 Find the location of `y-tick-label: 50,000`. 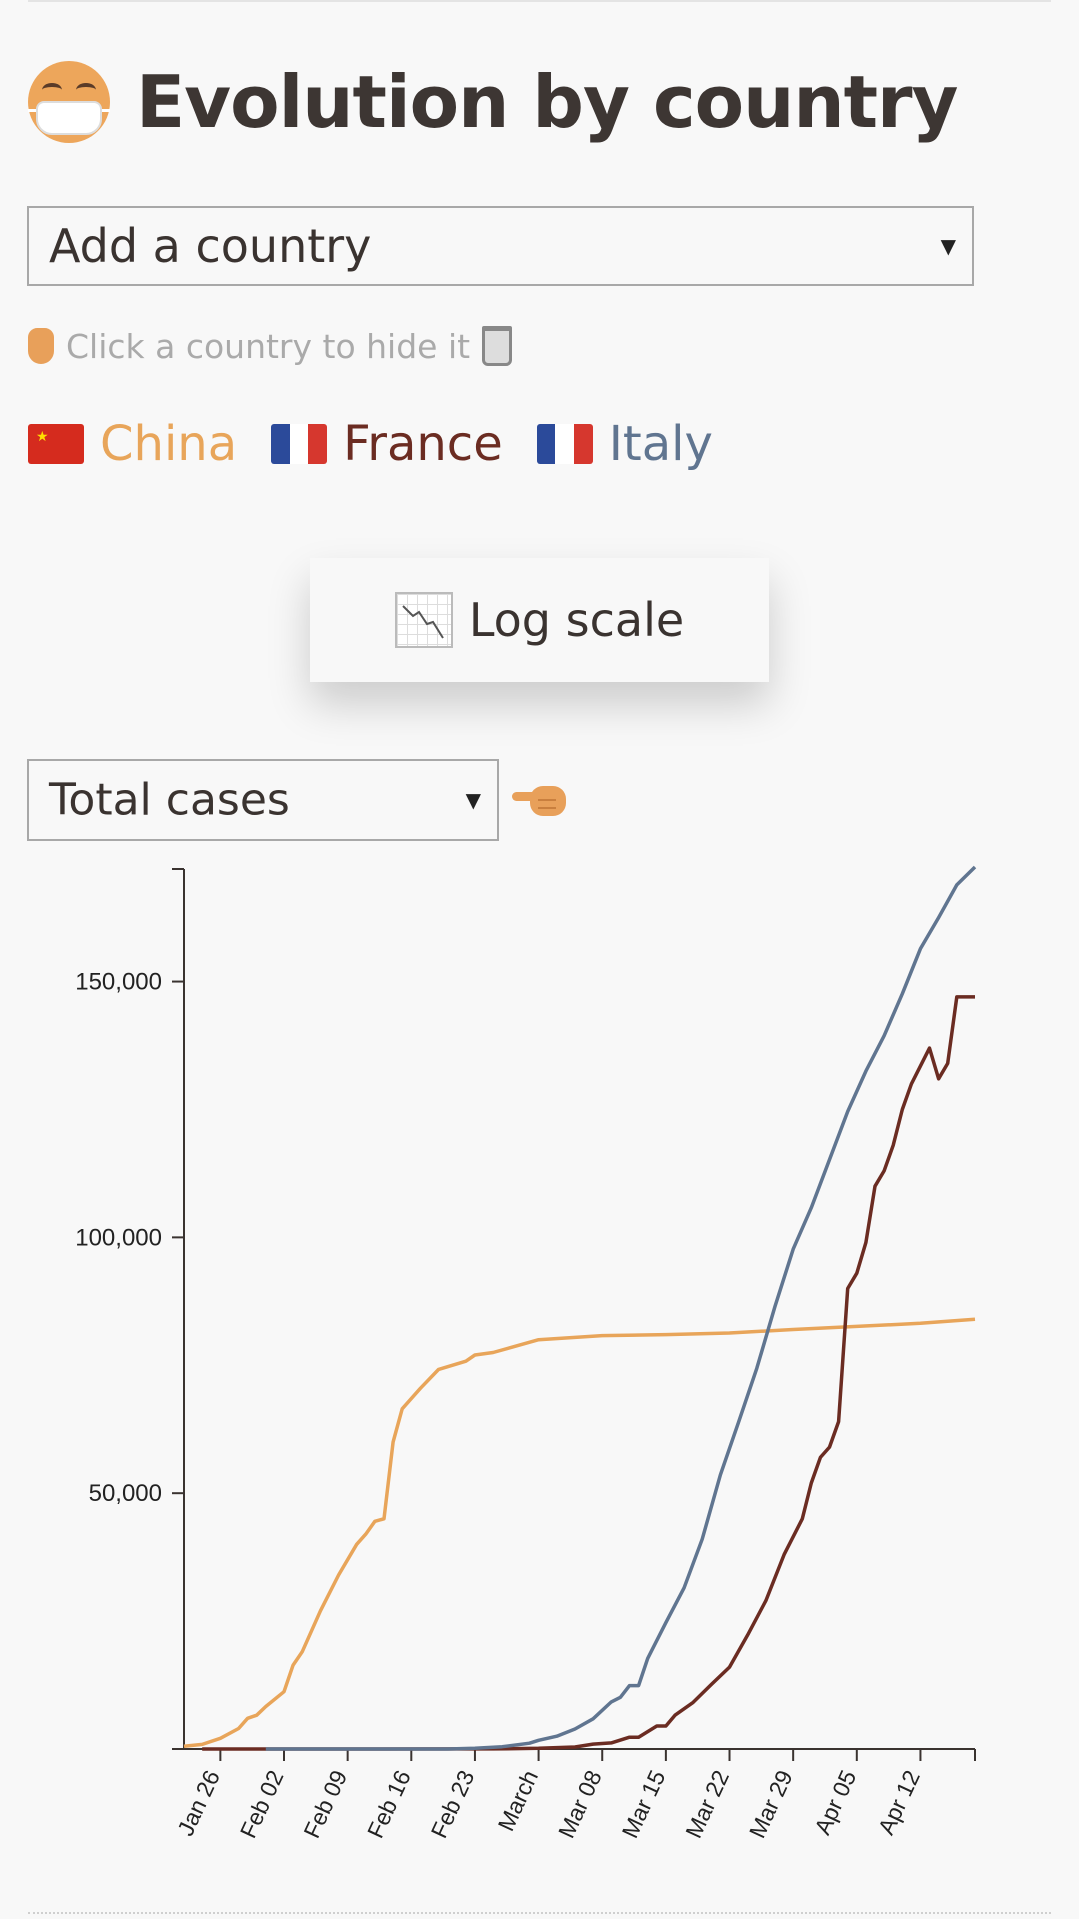

y-tick-label: 50,000 is located at coordinates (125, 1493).